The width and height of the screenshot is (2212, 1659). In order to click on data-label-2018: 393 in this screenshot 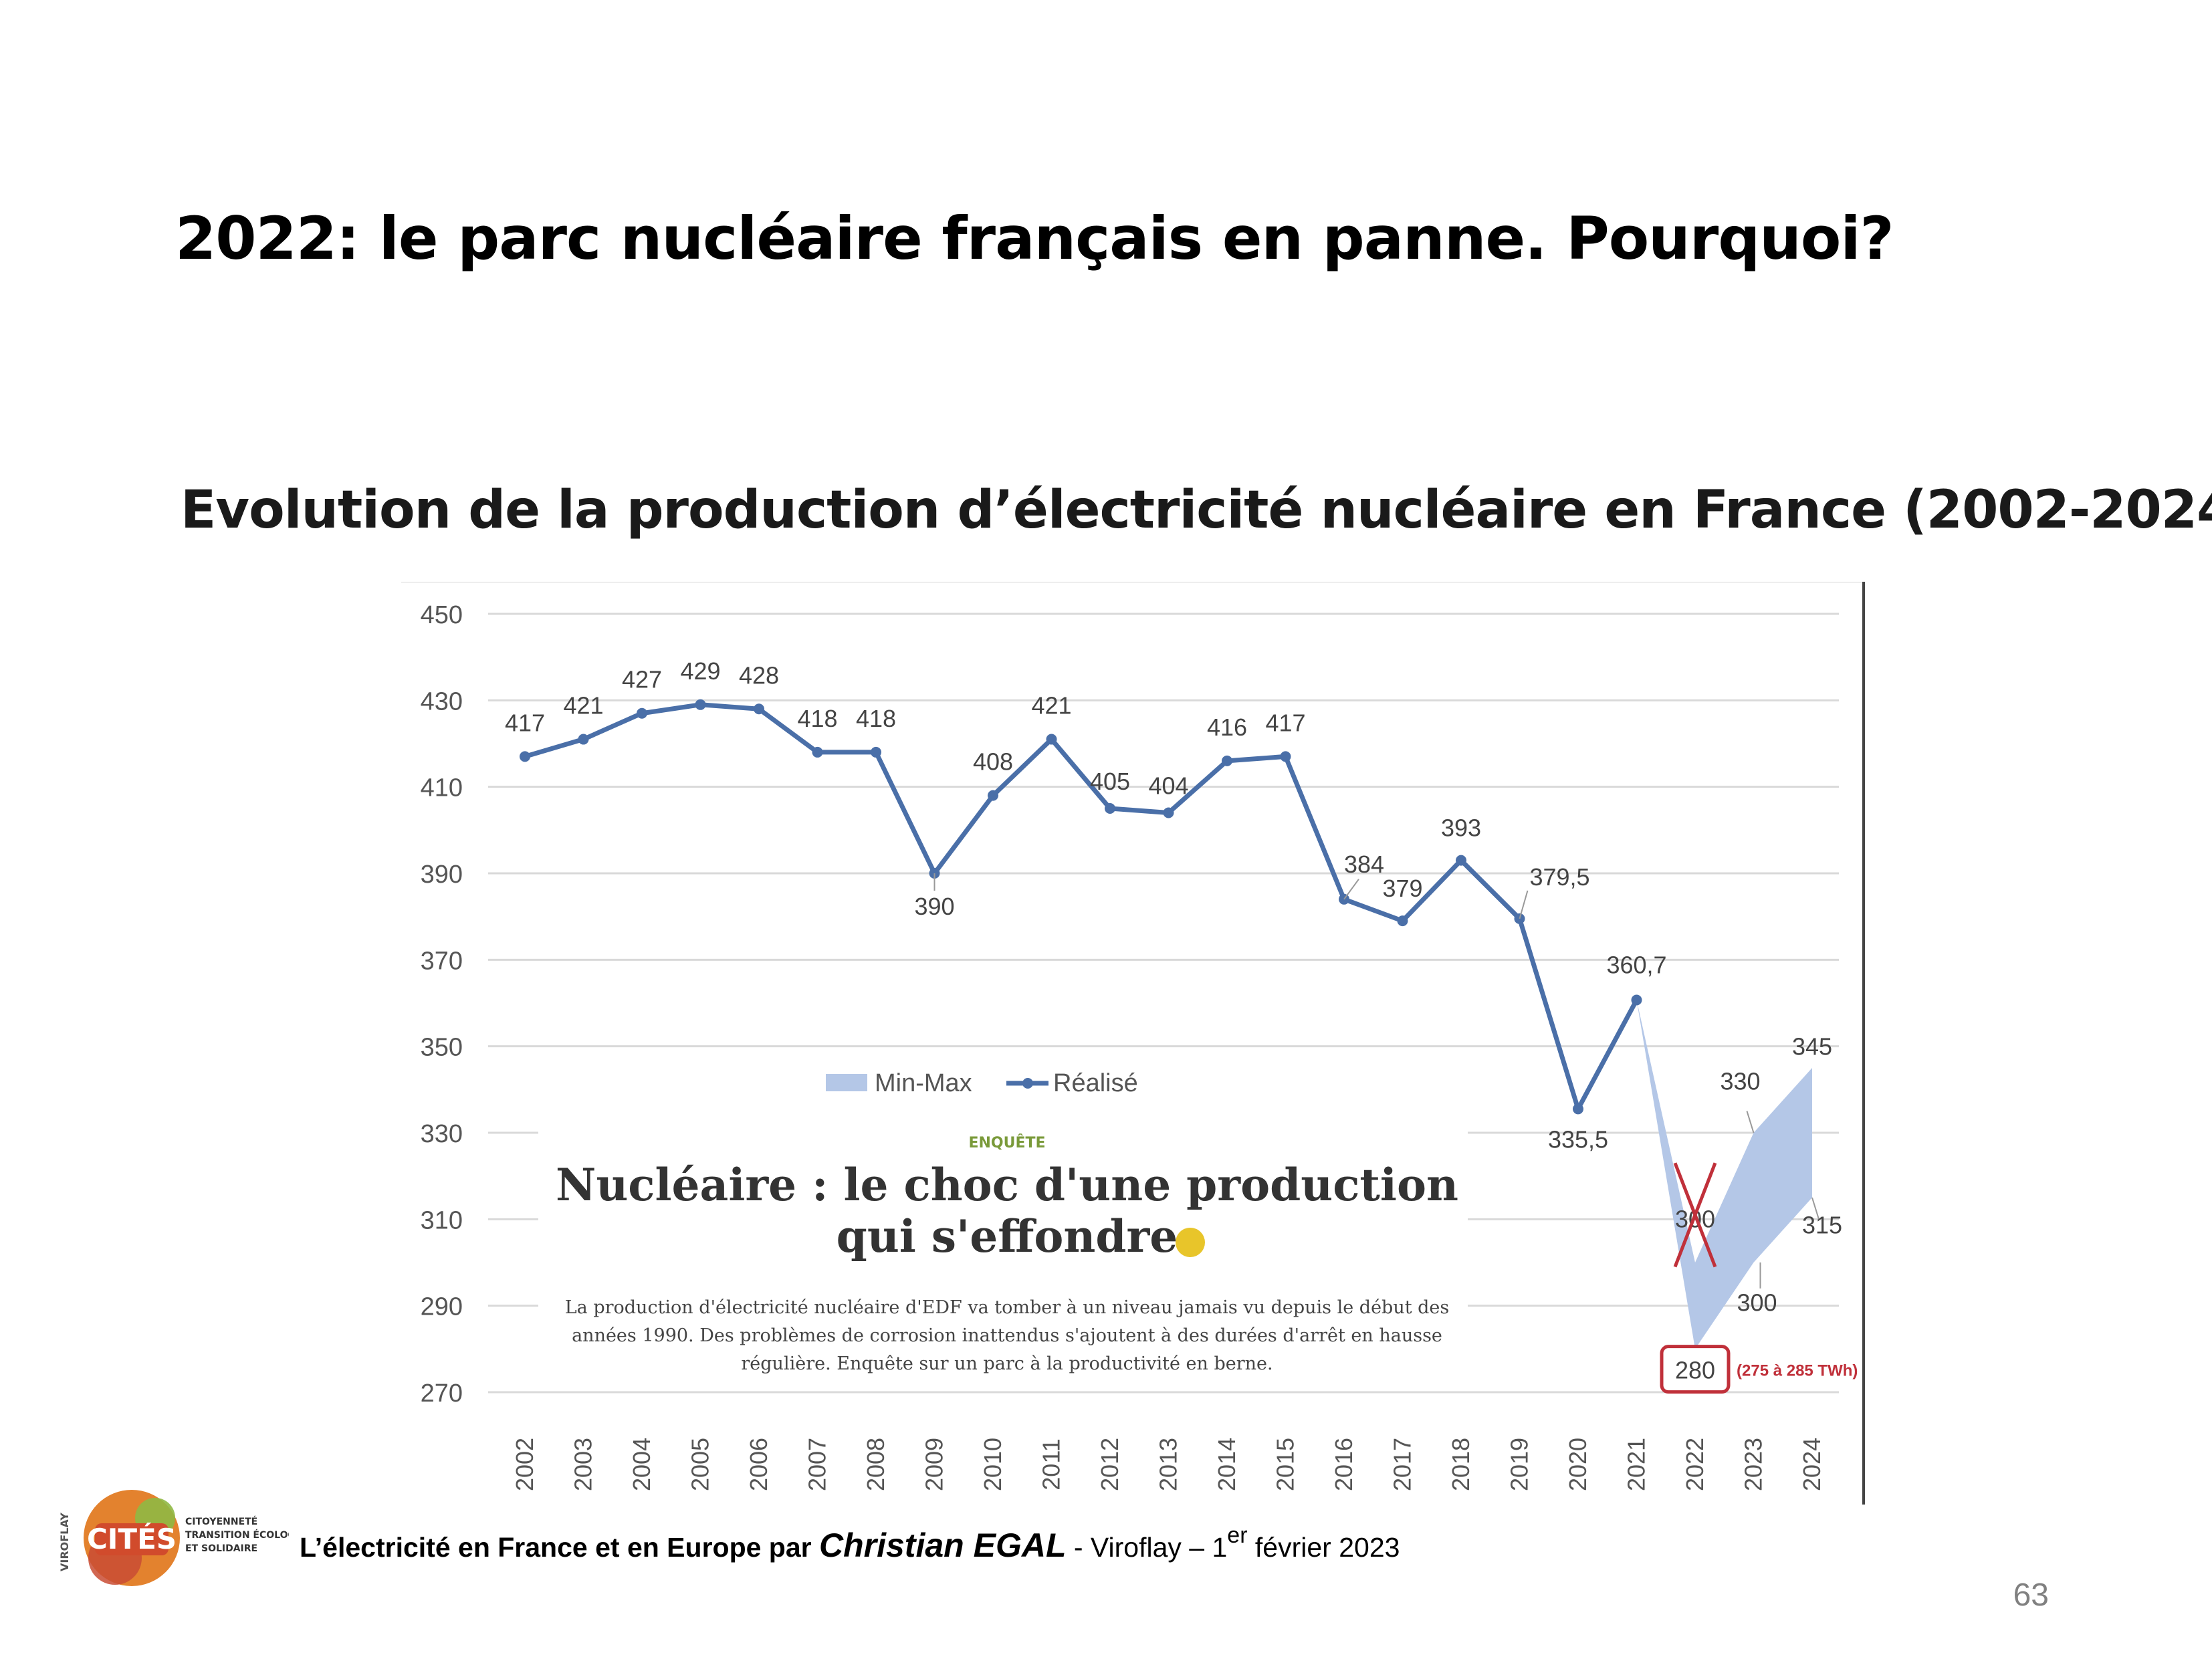, I will do `click(1461, 828)`.